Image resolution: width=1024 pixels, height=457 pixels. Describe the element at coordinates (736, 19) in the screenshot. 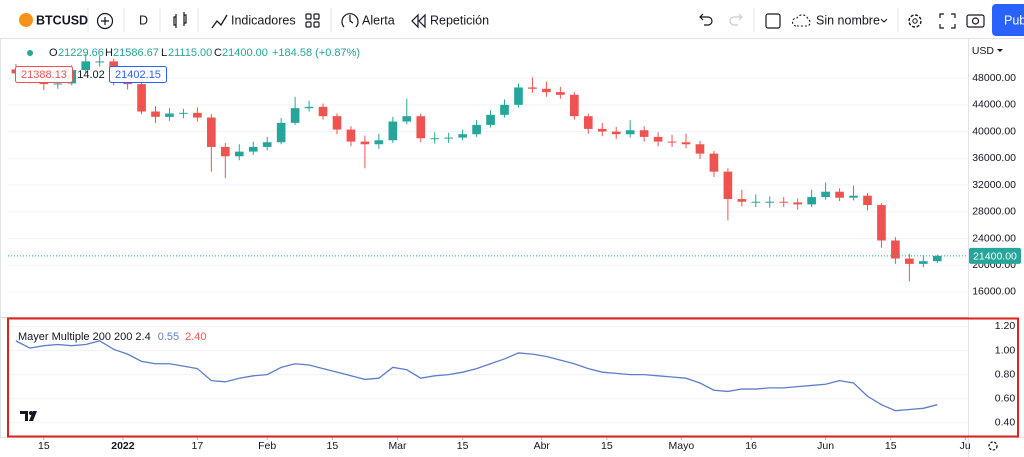

I see `redo-icon` at that location.